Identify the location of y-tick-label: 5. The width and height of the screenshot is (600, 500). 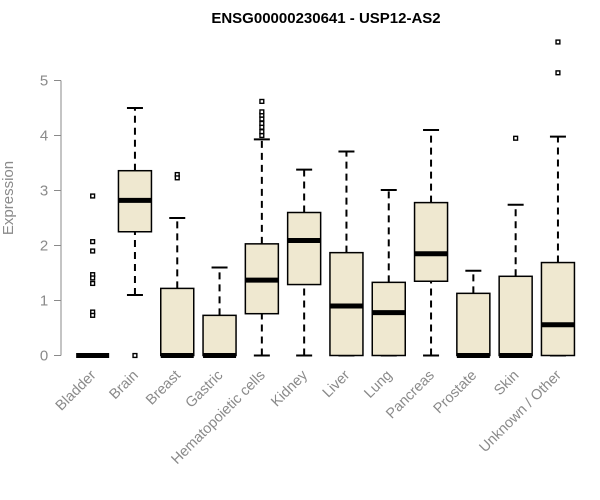
(44, 81).